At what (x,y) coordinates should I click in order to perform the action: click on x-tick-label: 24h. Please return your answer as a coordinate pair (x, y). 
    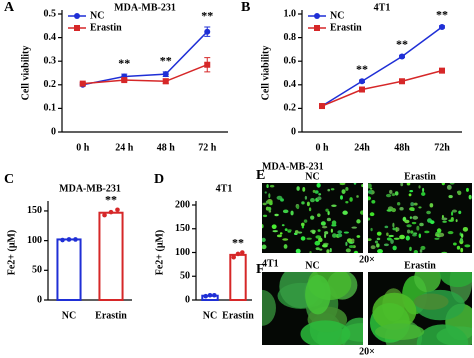
    Looking at the image, I should click on (362, 147).